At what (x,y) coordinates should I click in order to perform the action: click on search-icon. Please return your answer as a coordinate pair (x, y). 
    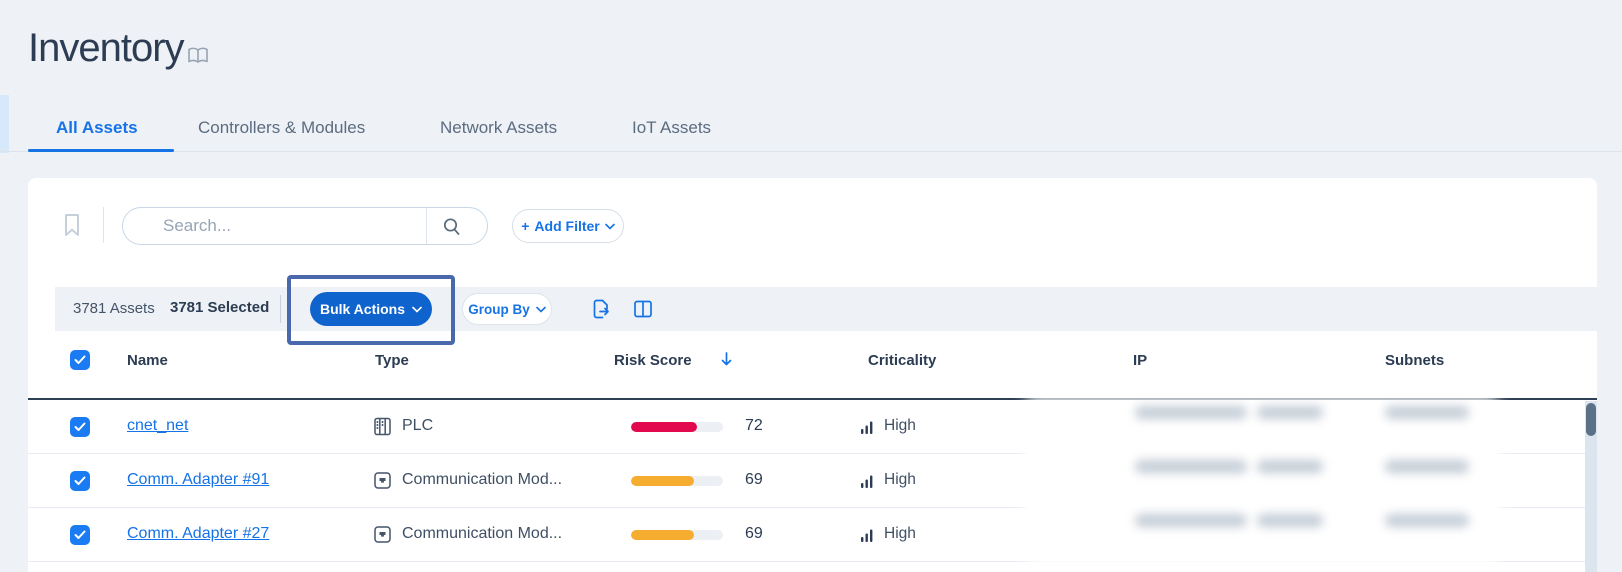
    Looking at the image, I should click on (452, 227).